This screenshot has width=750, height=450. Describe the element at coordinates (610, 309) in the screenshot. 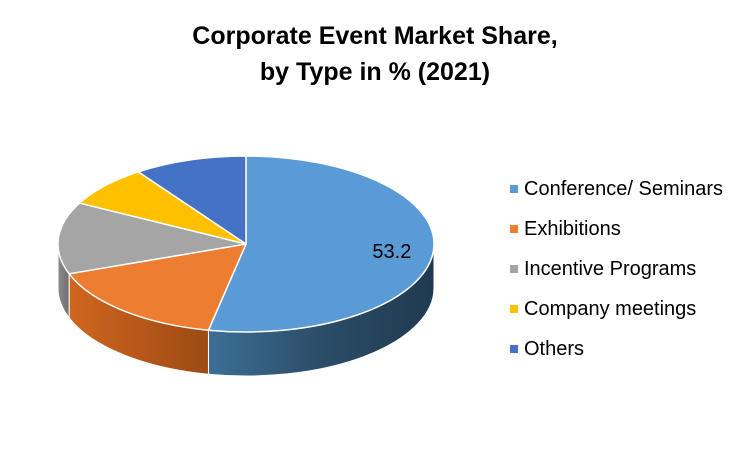

I see `legend-label: Company meetings` at that location.